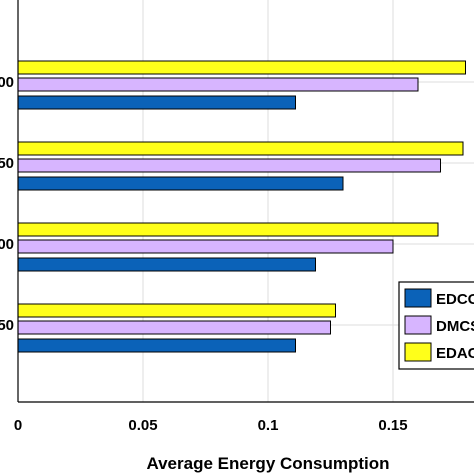 Image resolution: width=474 pixels, height=474 pixels. I want to click on y-tick-labels: 00 50 00 50, so click(7, 204).